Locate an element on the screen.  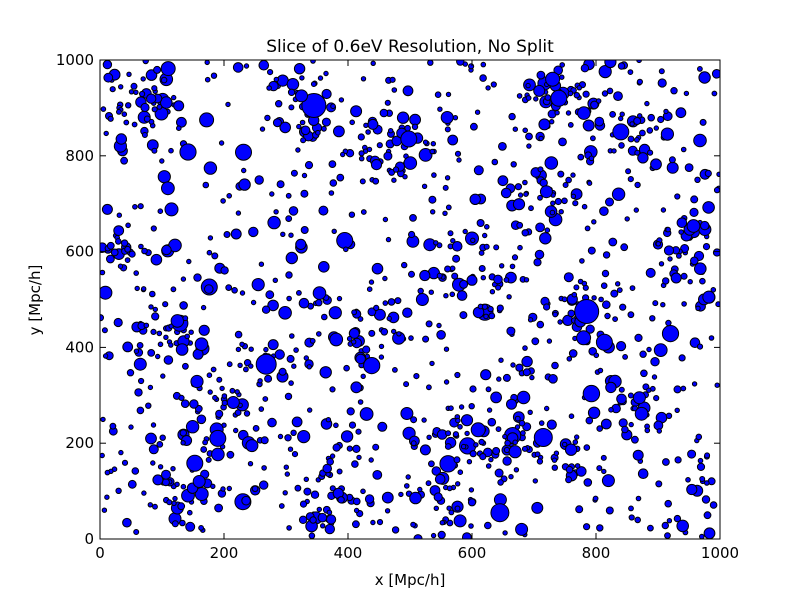
y-tick-label-4: 800 is located at coordinates (79, 156).